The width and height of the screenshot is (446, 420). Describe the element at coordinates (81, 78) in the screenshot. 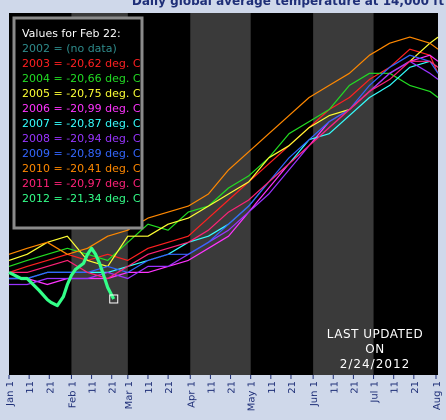

I see `legend-entry: 2004 = -20,66 deg. C` at that location.